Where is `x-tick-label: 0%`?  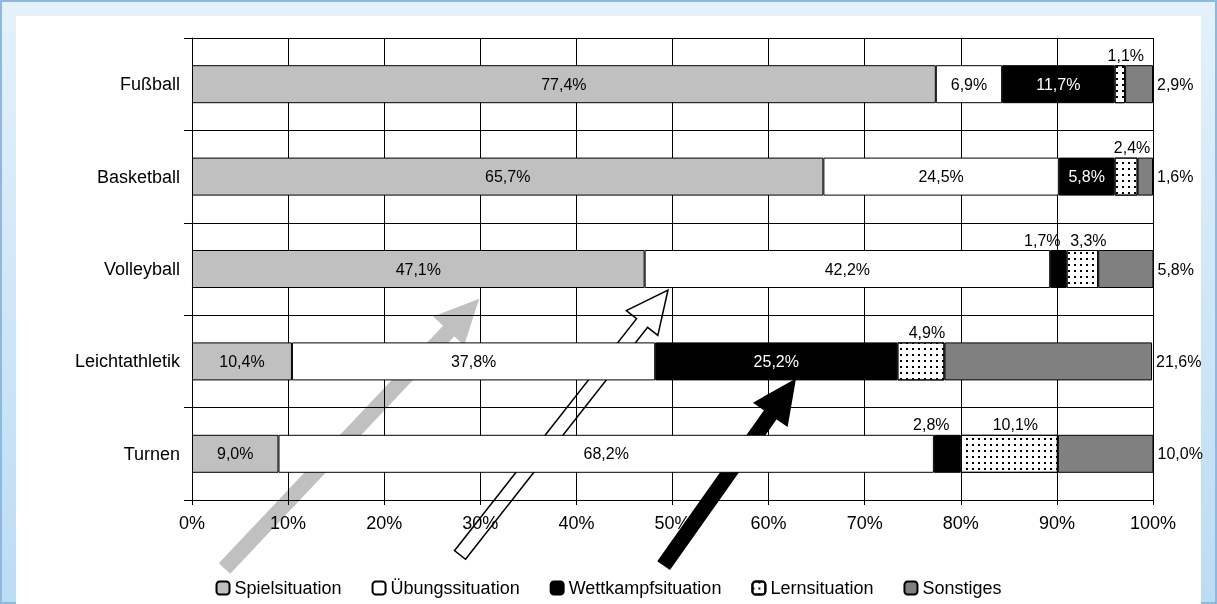 x-tick-label: 0% is located at coordinates (192, 523).